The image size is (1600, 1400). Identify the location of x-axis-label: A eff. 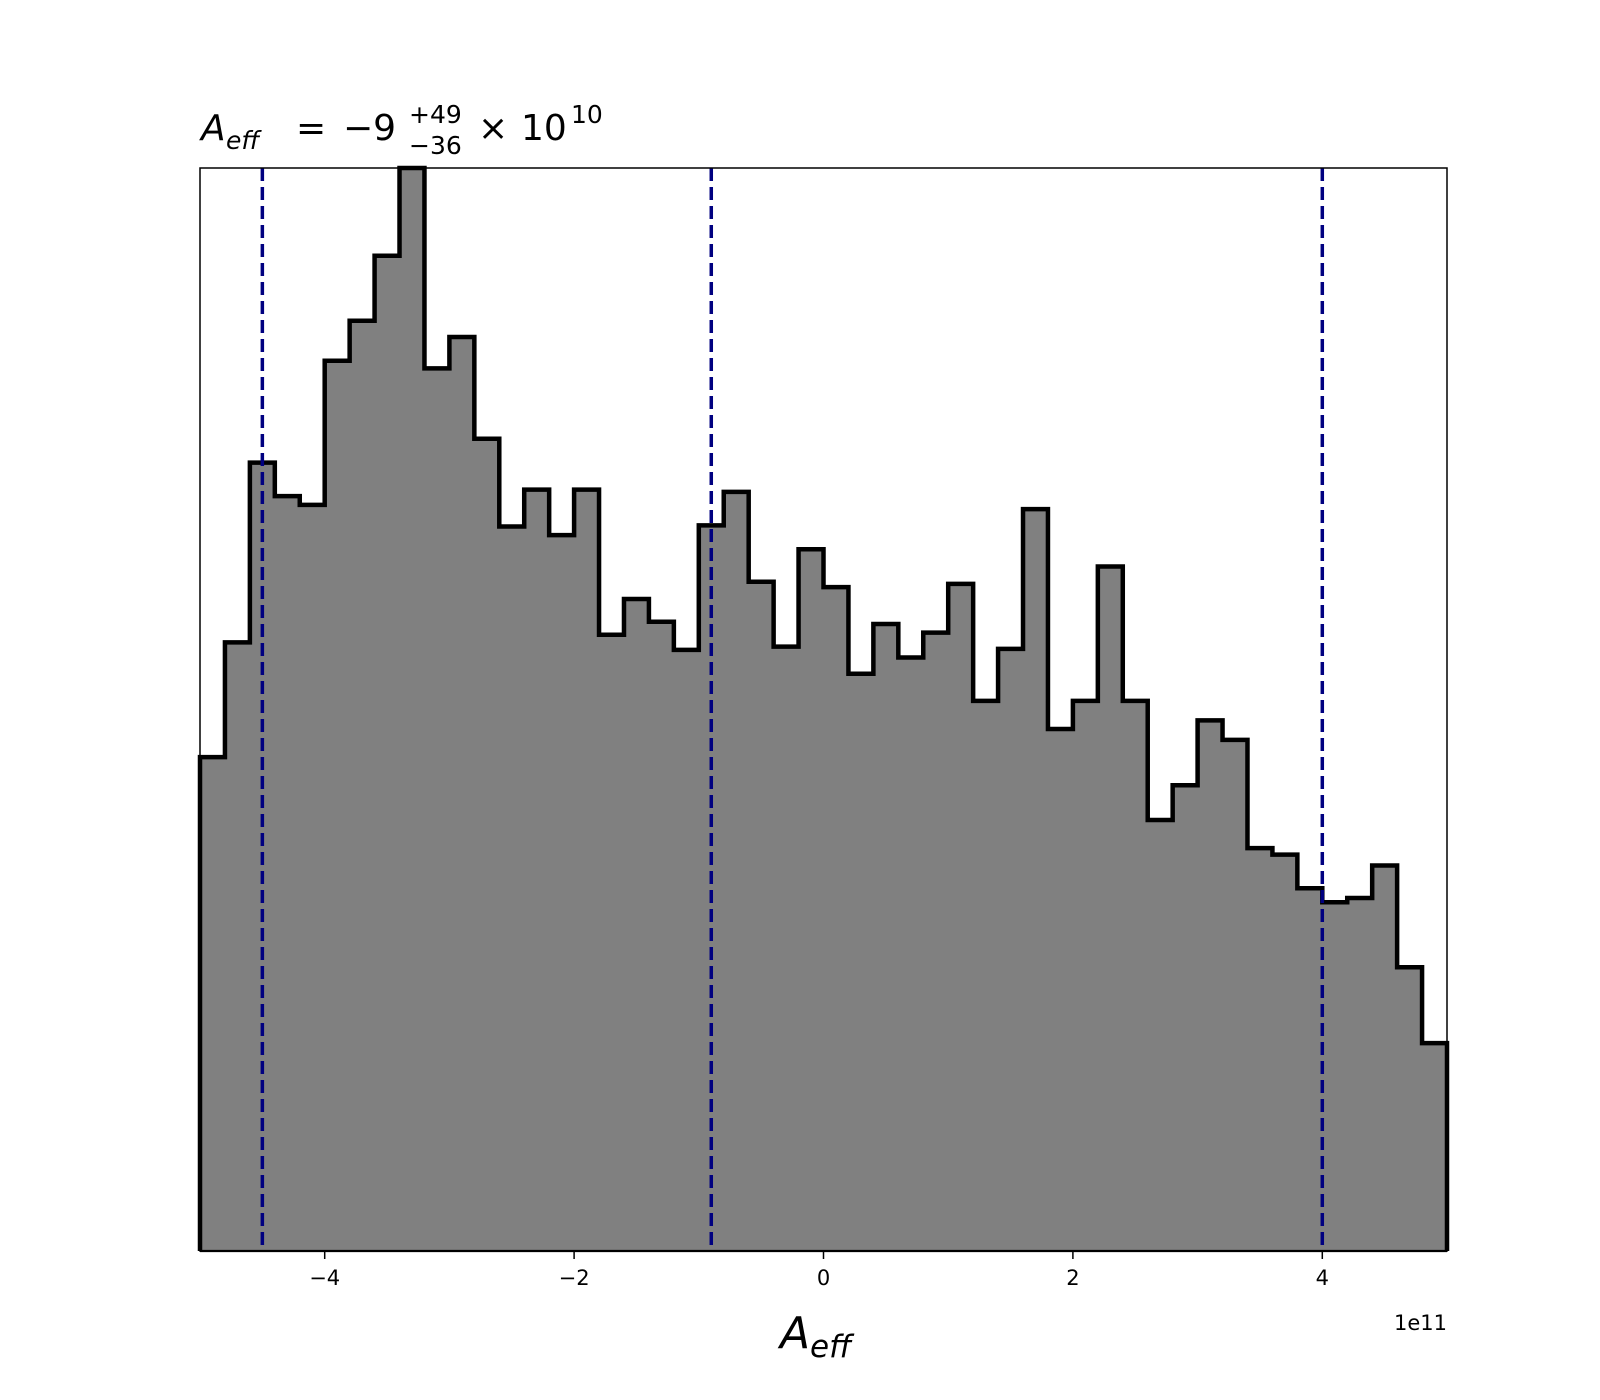
(816, 1336).